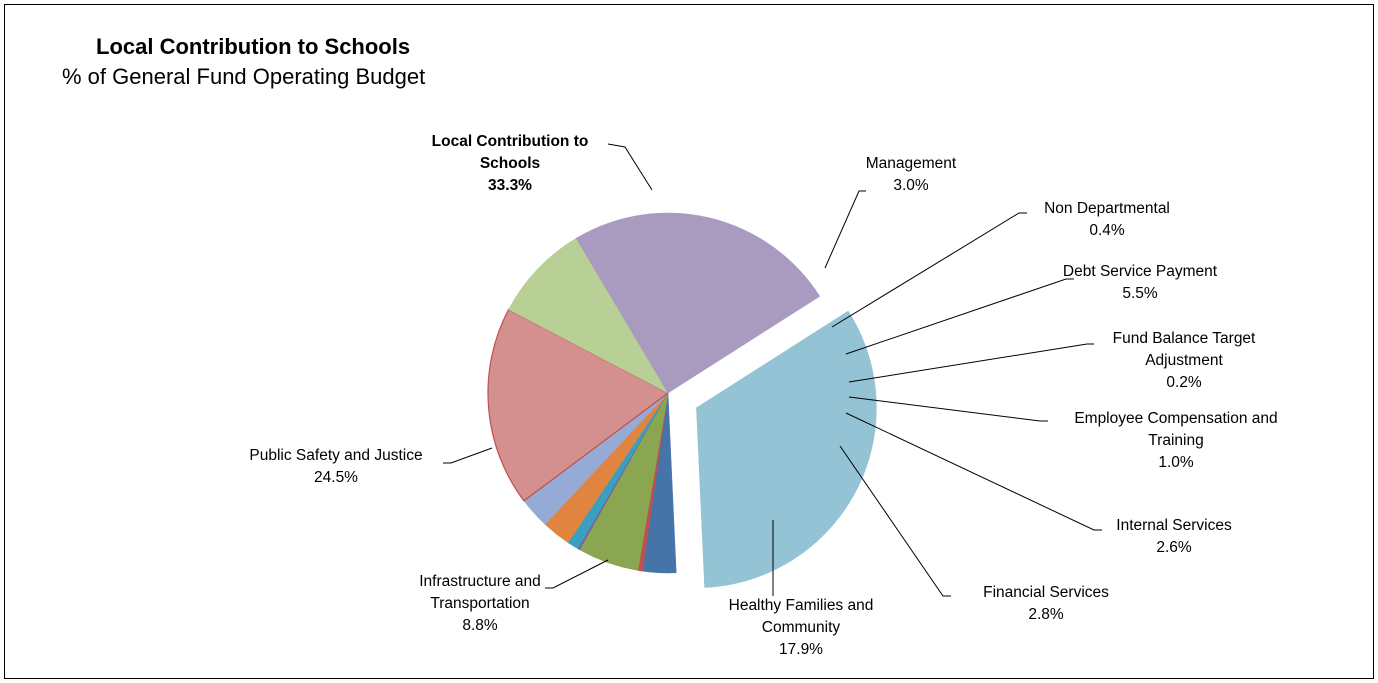 Image resolution: width=1378 pixels, height=683 pixels. What do you see at coordinates (336, 477) in the screenshot?
I see `slice-value-label: 24.5%` at bounding box center [336, 477].